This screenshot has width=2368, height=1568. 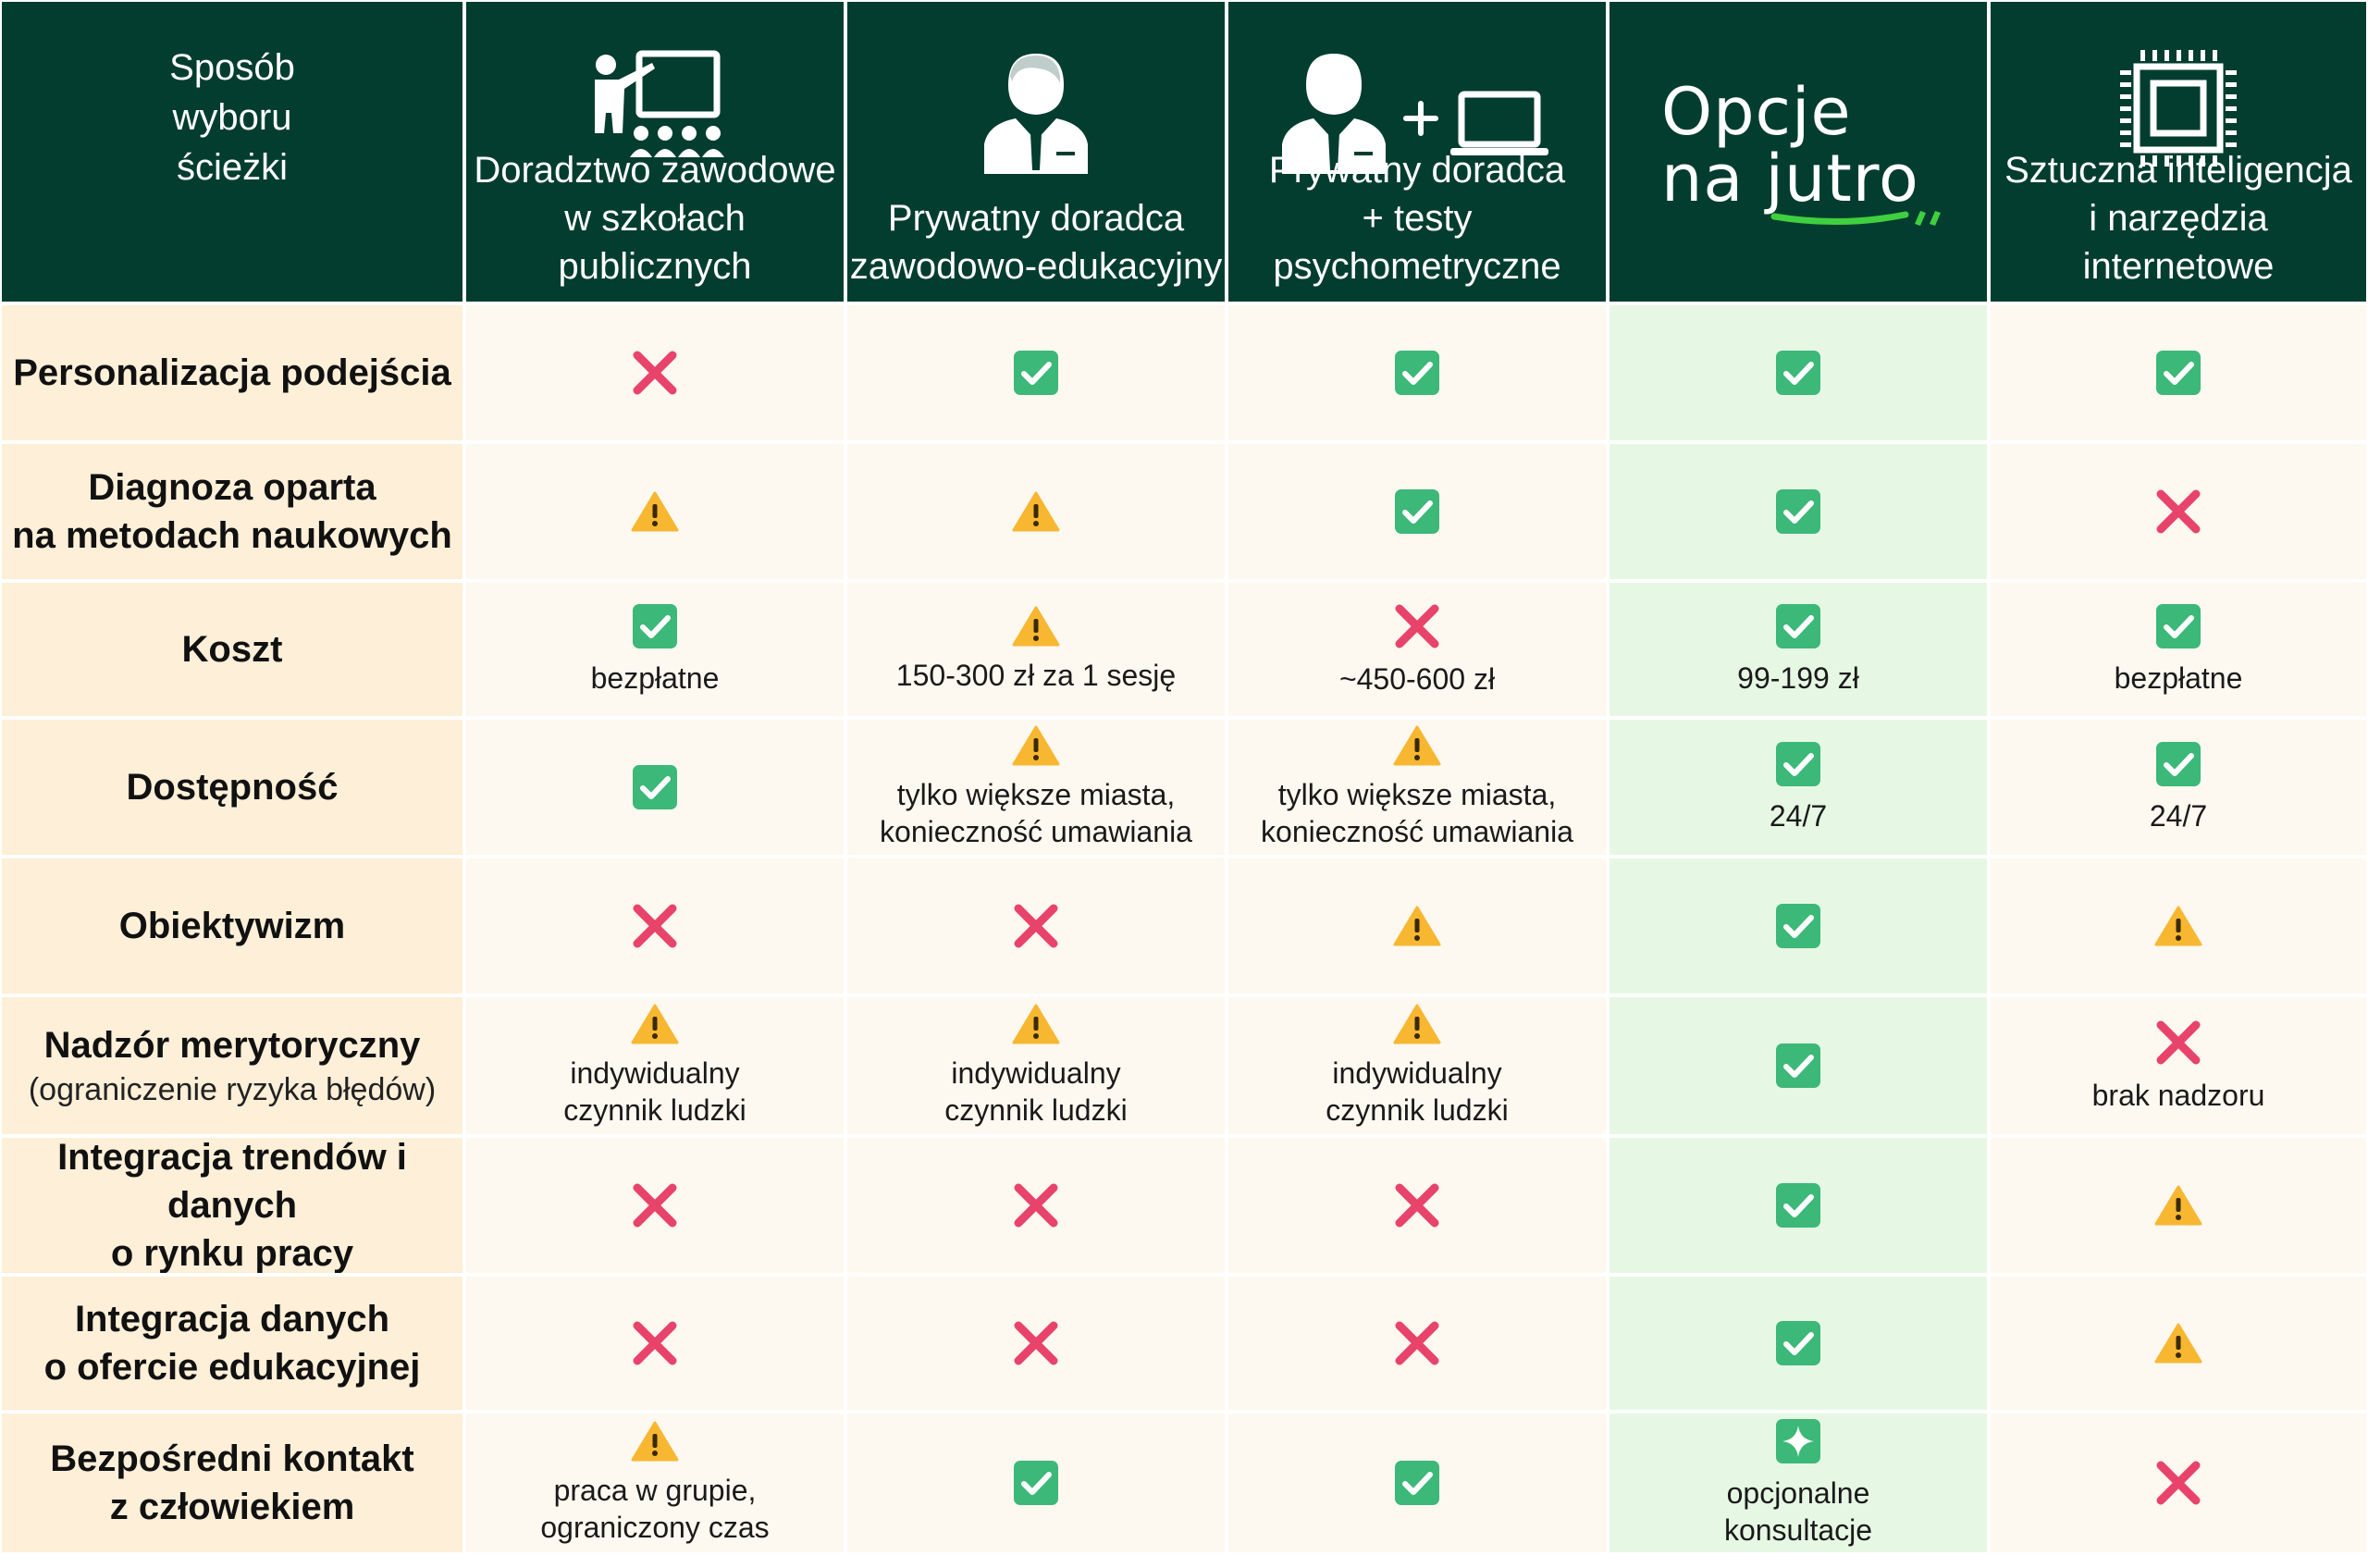 I want to click on row-label-line: o ofercie edukacyjnej, so click(x=232, y=1367).